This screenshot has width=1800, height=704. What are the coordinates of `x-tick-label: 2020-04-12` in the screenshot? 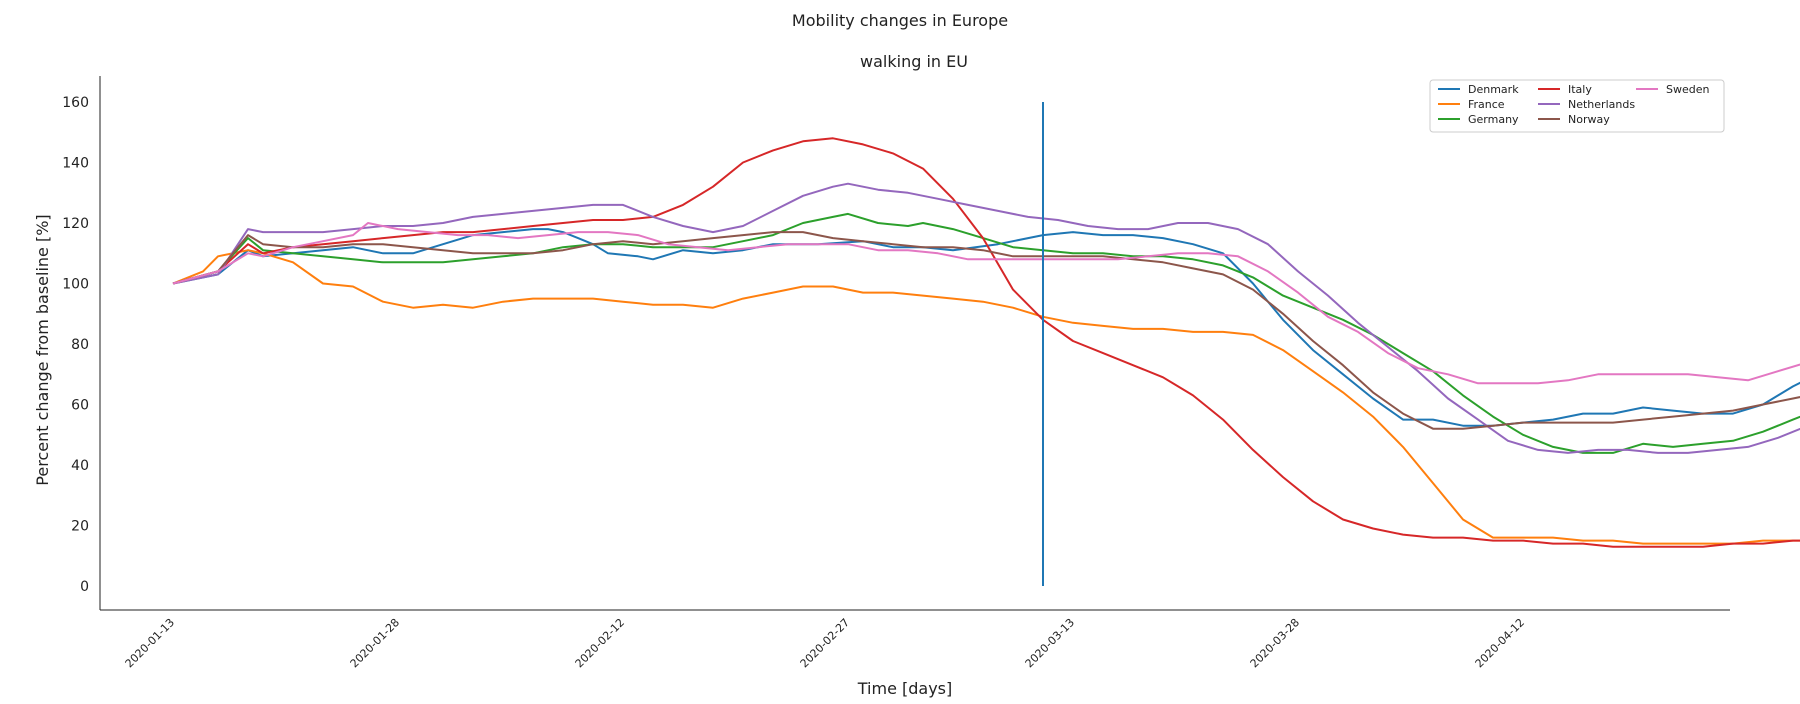 It's located at (1500, 643).